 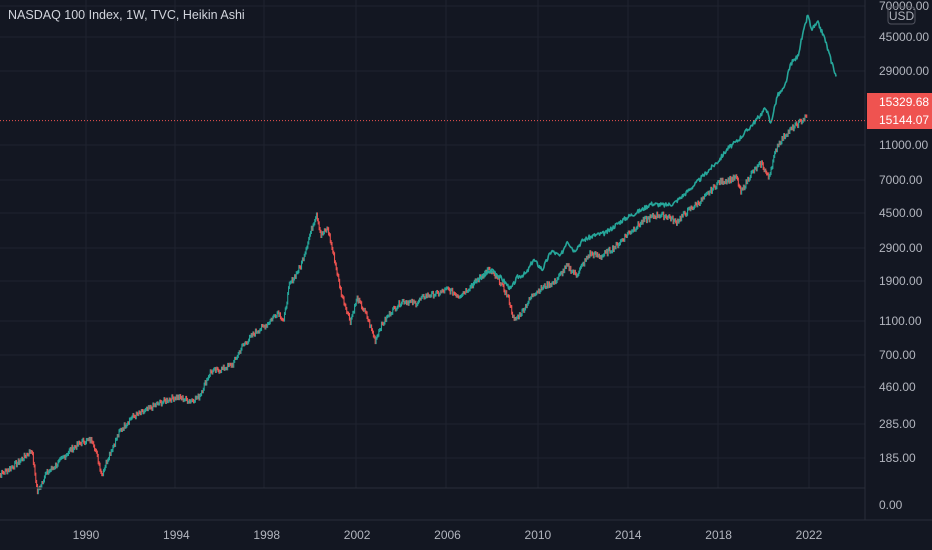 What do you see at coordinates (718, 535) in the screenshot?
I see `x-tick-label: 2018` at bounding box center [718, 535].